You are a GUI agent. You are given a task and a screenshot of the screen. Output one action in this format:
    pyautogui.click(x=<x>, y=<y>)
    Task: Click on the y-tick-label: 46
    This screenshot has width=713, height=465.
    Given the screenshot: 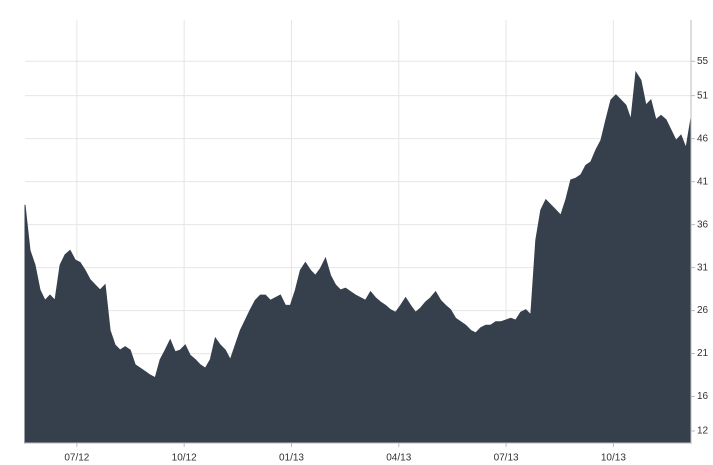 What is the action you would take?
    pyautogui.click(x=703, y=138)
    